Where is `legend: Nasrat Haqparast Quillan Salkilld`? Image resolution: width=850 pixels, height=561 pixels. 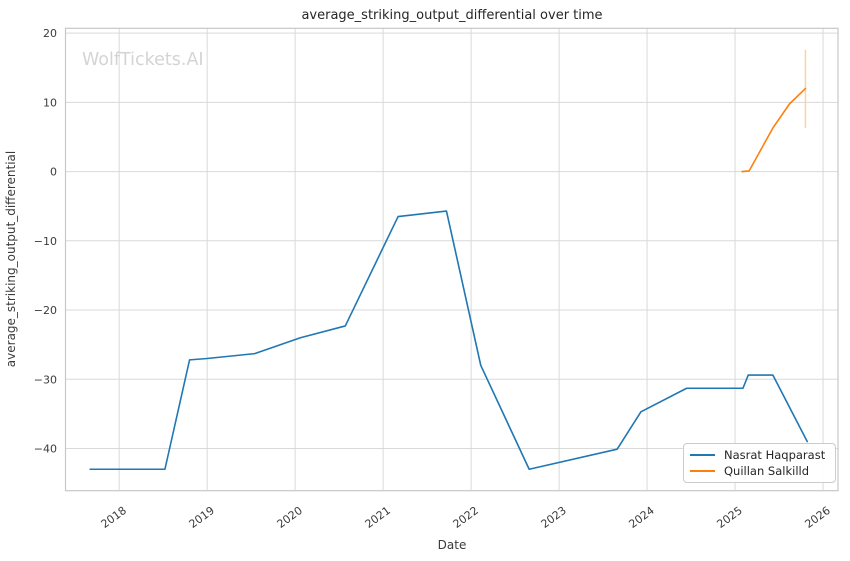 legend: Nasrat Haqparast Quillan Salkilld is located at coordinates (759, 463).